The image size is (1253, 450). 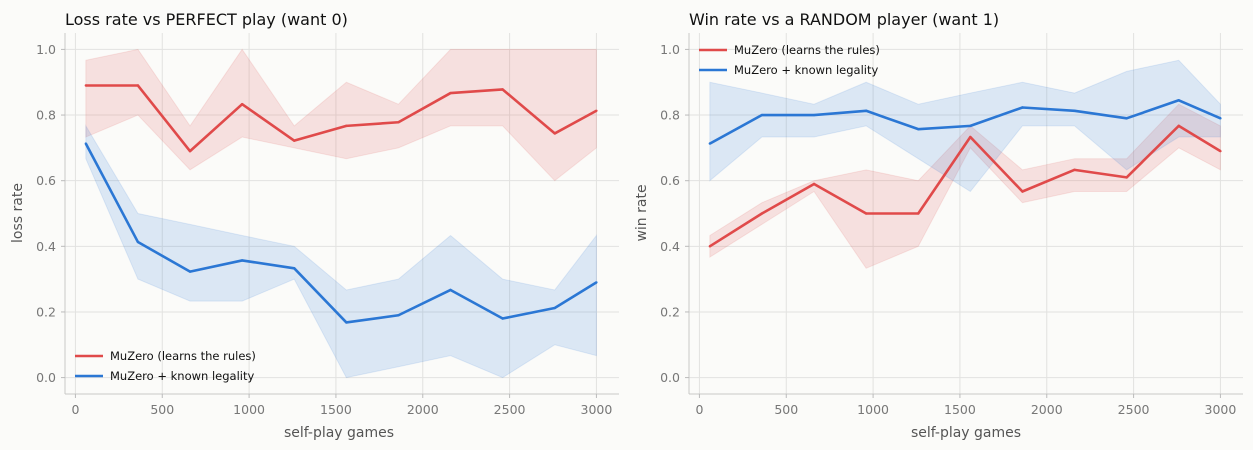 I want to click on y-axis-label: loss rate, so click(x=18, y=213).